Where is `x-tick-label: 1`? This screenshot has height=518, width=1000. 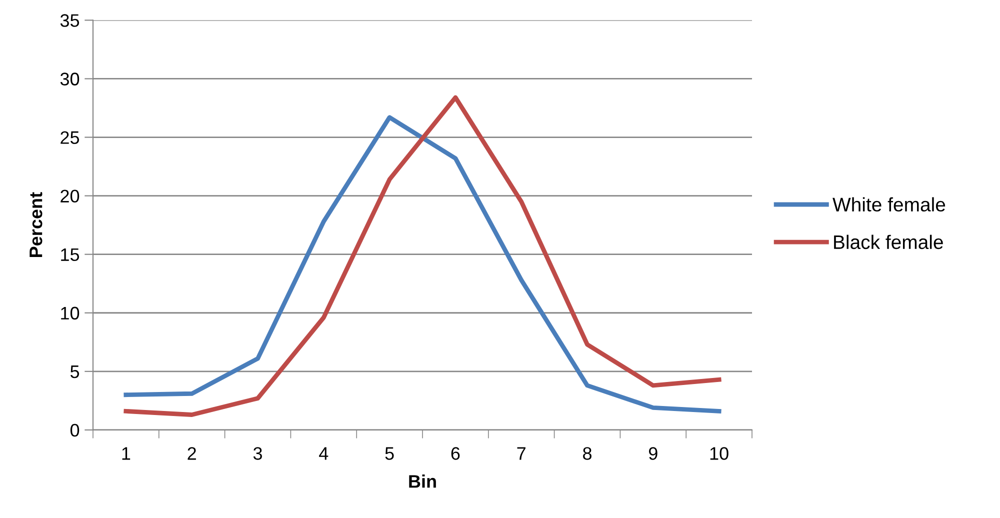
x-tick-label: 1 is located at coordinates (126, 453).